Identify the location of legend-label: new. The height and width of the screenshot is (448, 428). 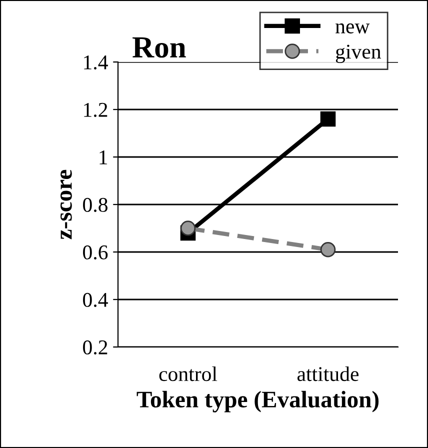
(353, 28).